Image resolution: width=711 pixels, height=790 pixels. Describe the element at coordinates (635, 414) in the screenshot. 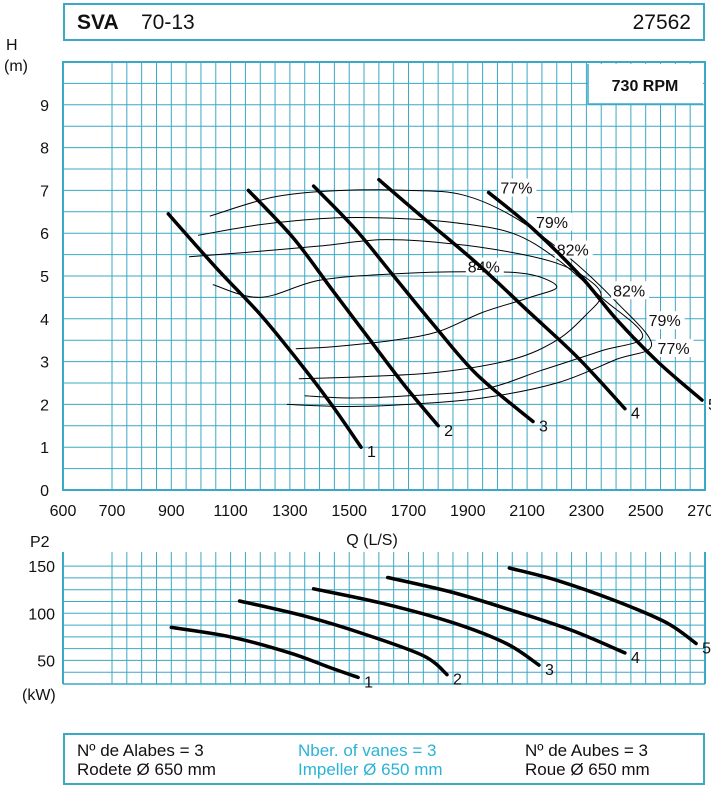

I see `head-curve-label-4: 4` at that location.